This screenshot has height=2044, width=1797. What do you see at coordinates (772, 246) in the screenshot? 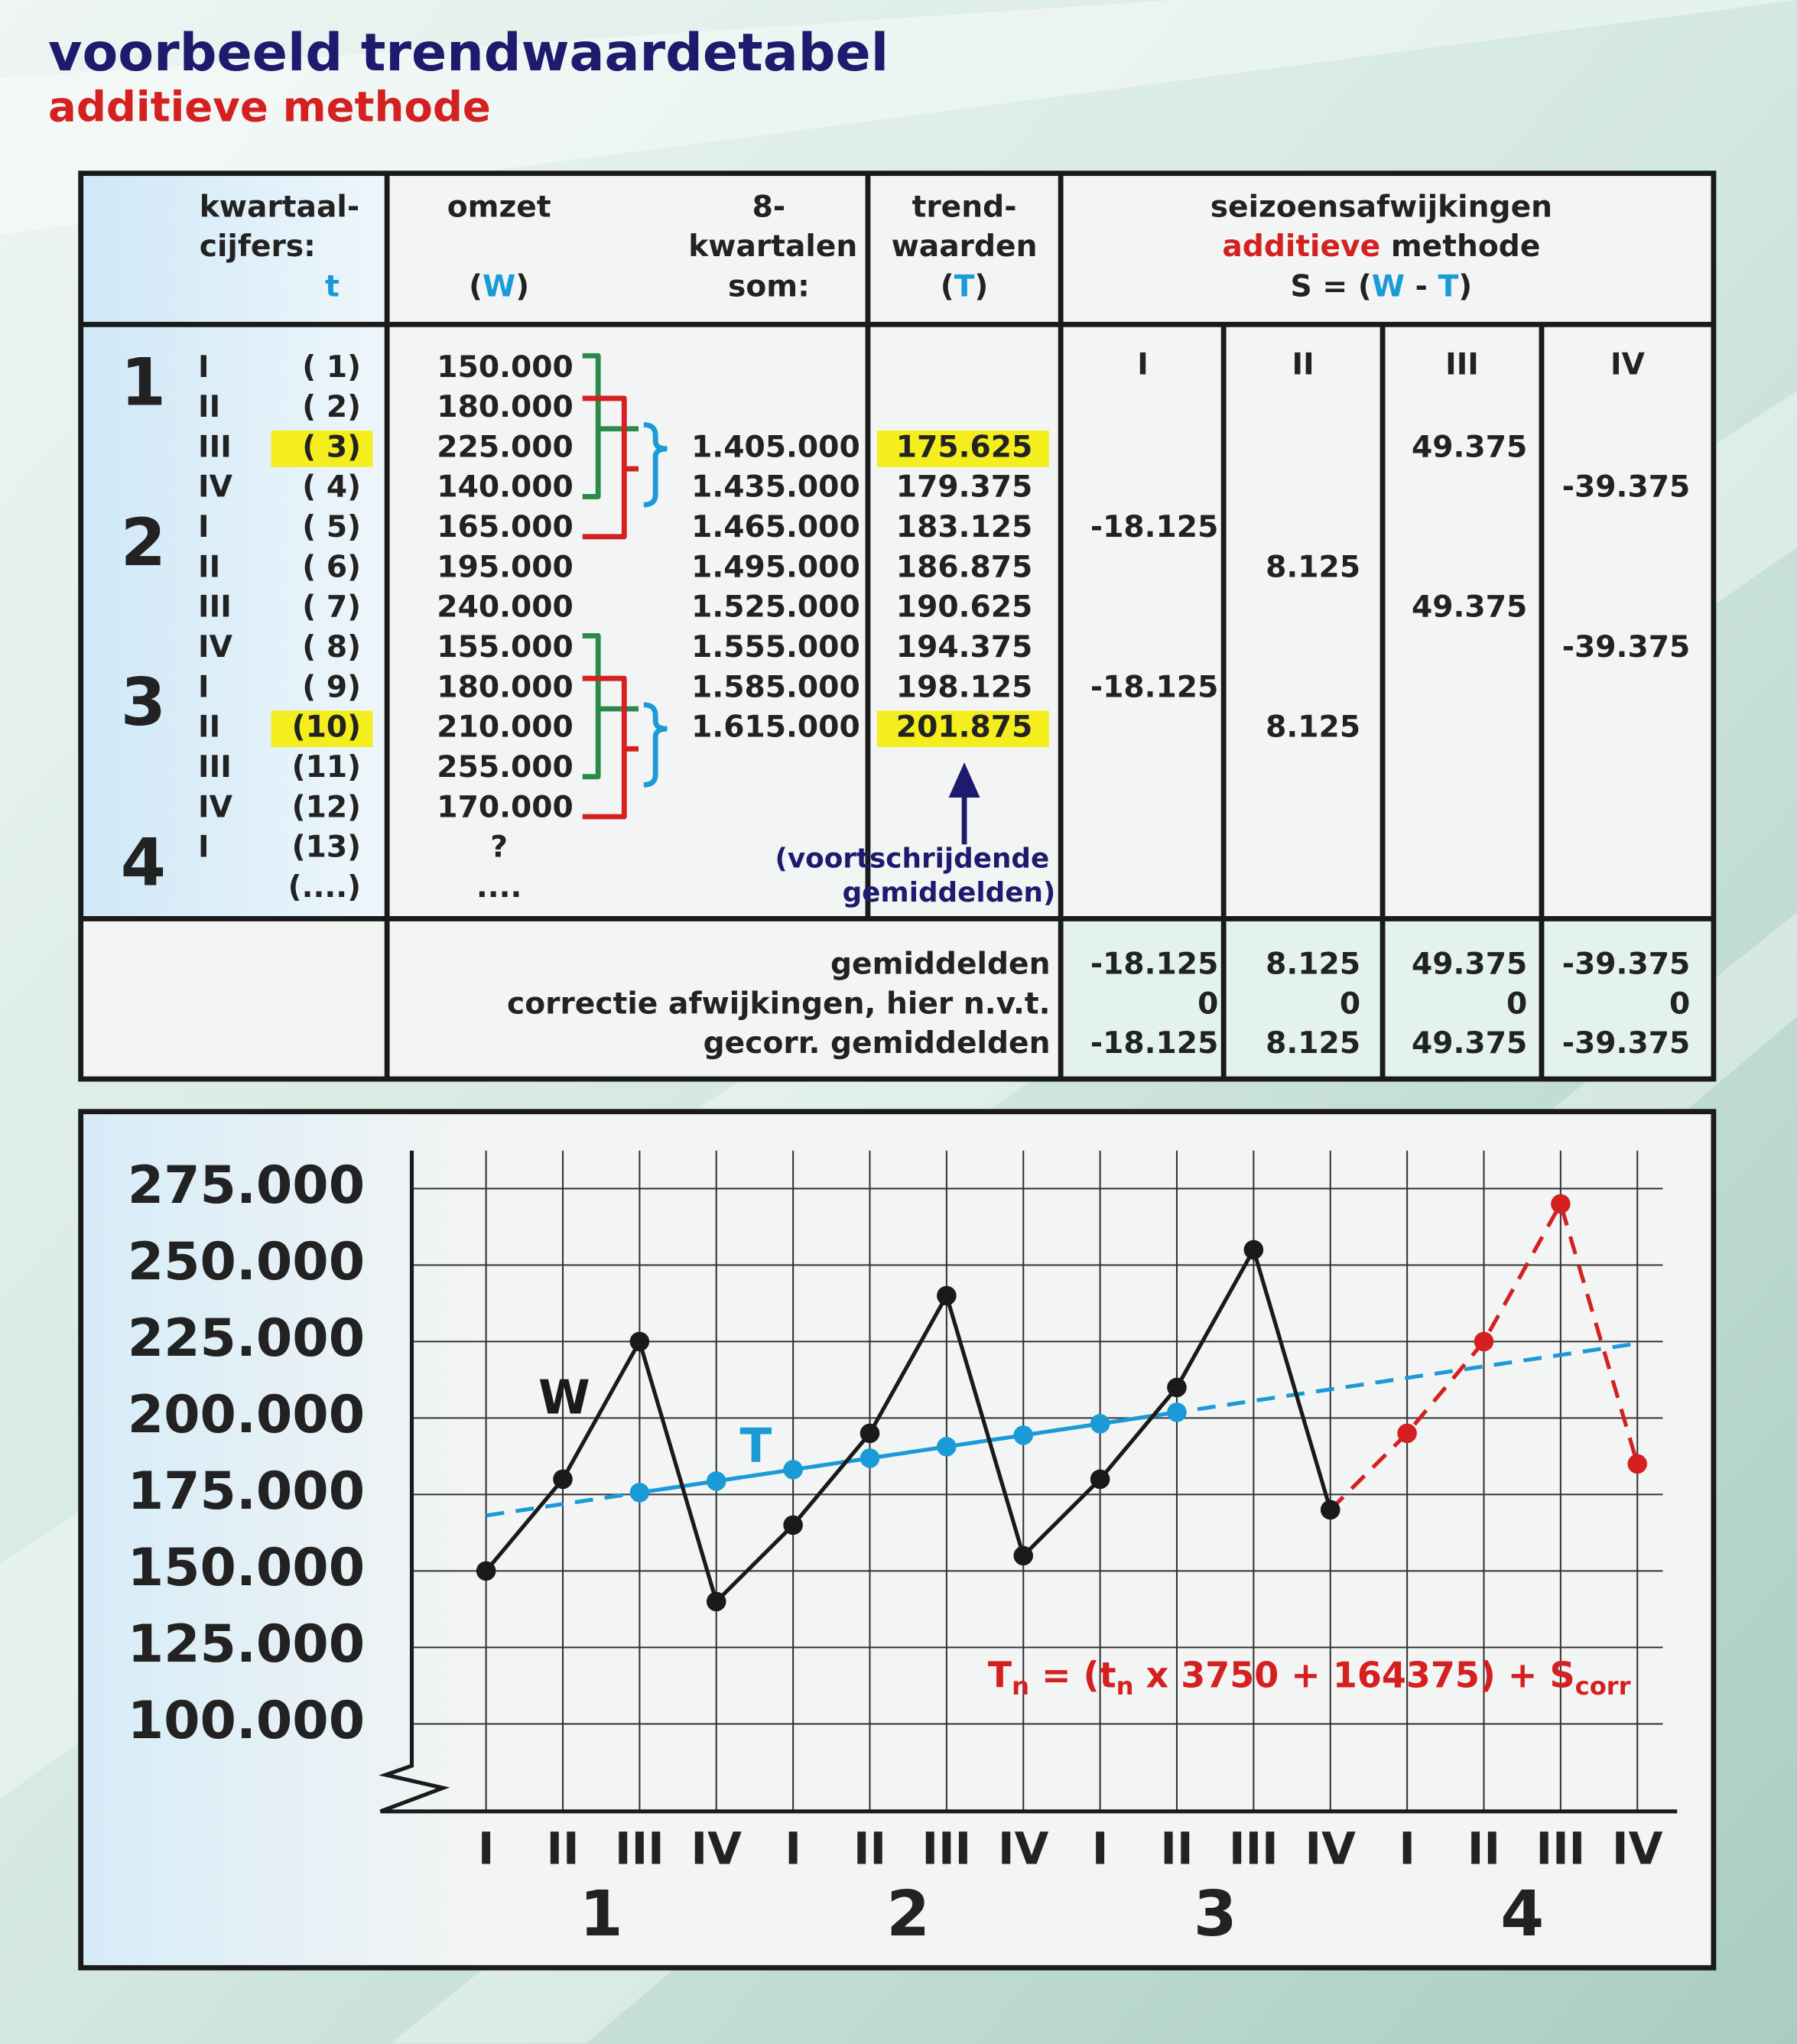
I see `header-text-part: kwartalen` at bounding box center [772, 246].